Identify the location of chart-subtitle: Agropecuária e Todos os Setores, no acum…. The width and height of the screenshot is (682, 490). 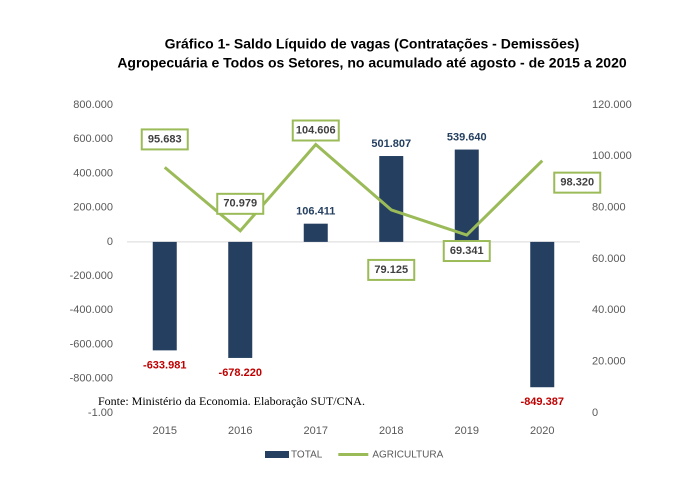
(372, 63).